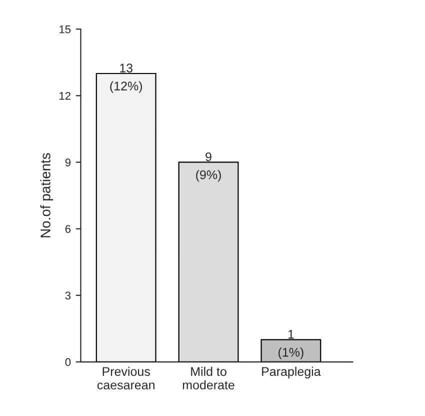 Image resolution: width=425 pixels, height=416 pixels. Describe the element at coordinates (65, 96) in the screenshot. I see `y-tick-label: 12` at that location.